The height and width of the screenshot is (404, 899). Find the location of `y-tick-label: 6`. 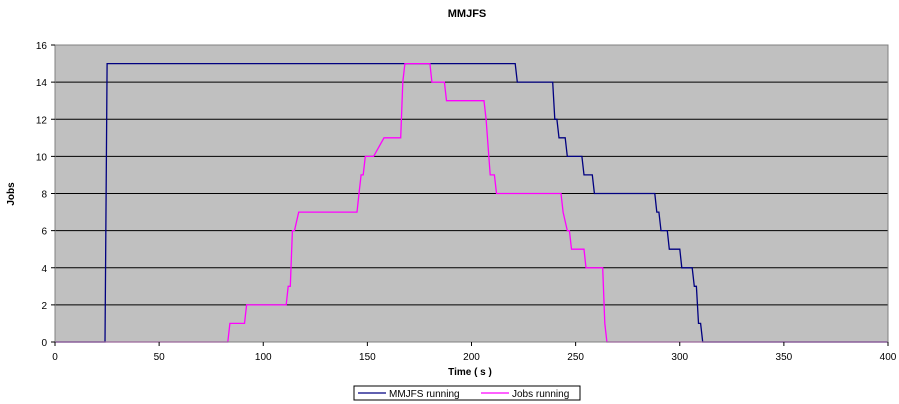

y-tick-label: 6 is located at coordinates (44, 232).